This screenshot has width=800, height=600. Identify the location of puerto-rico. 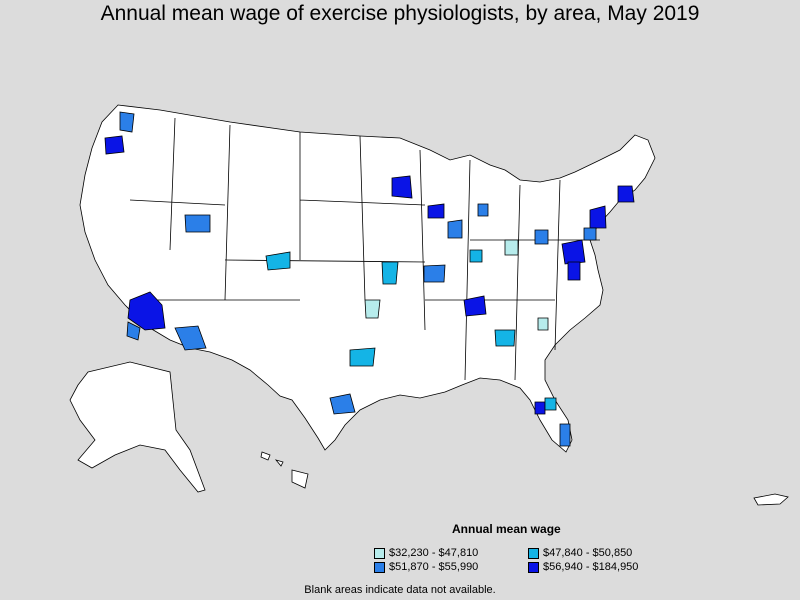
(771, 499).